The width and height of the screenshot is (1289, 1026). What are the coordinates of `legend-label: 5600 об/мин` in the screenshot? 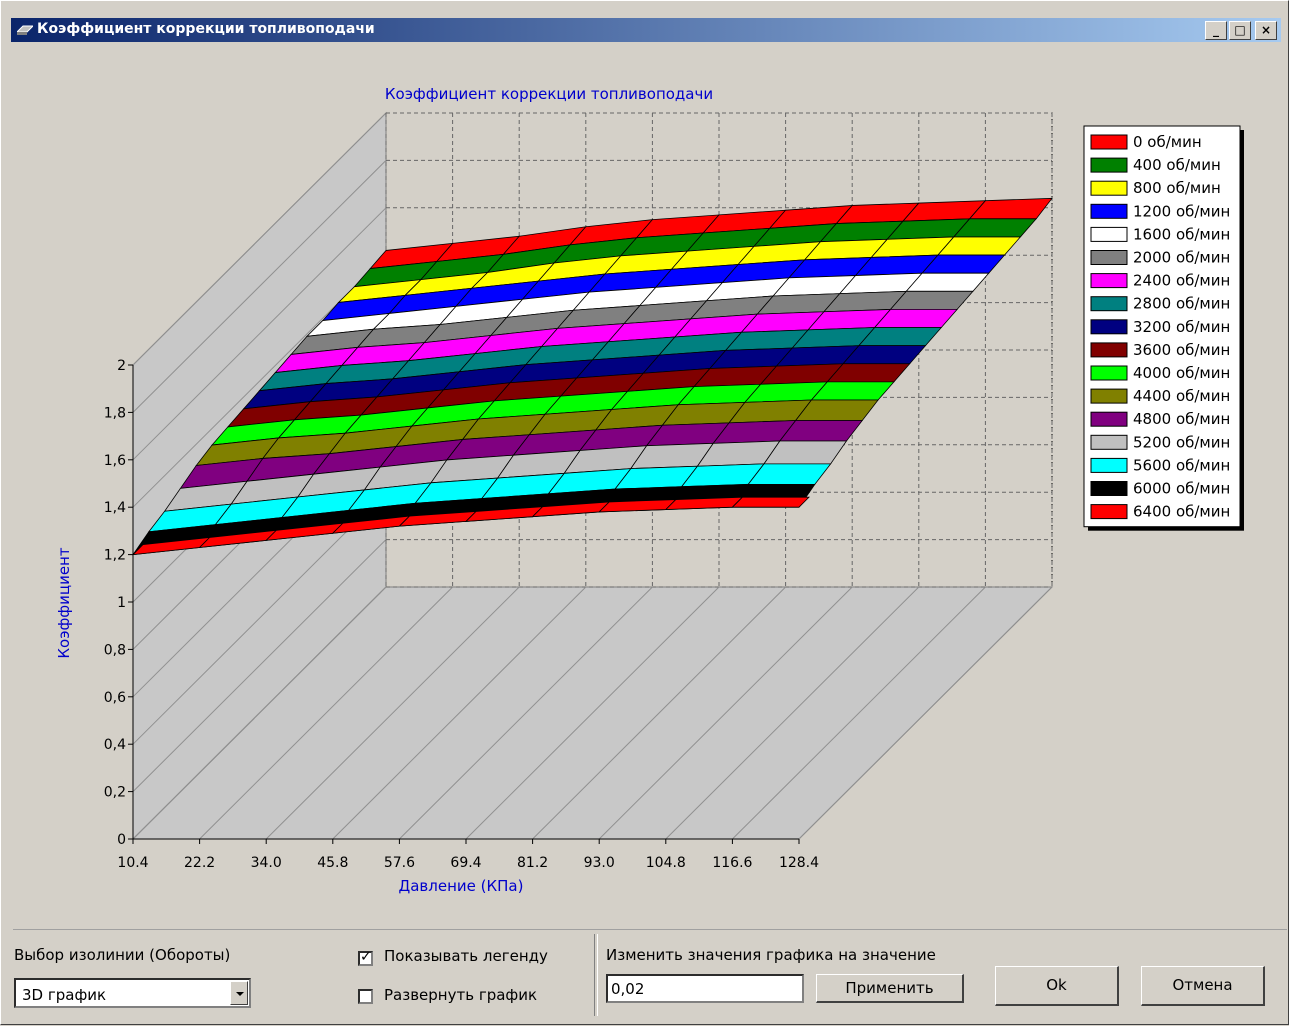 It's located at (1181, 465).